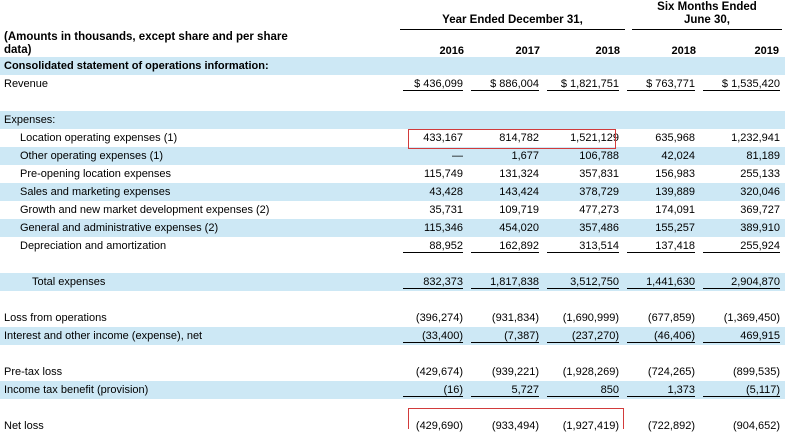 This screenshot has width=785, height=435. Describe the element at coordinates (512, 20) in the screenshot. I see `header-group-year-ended: Year Ended December 31,` at that location.